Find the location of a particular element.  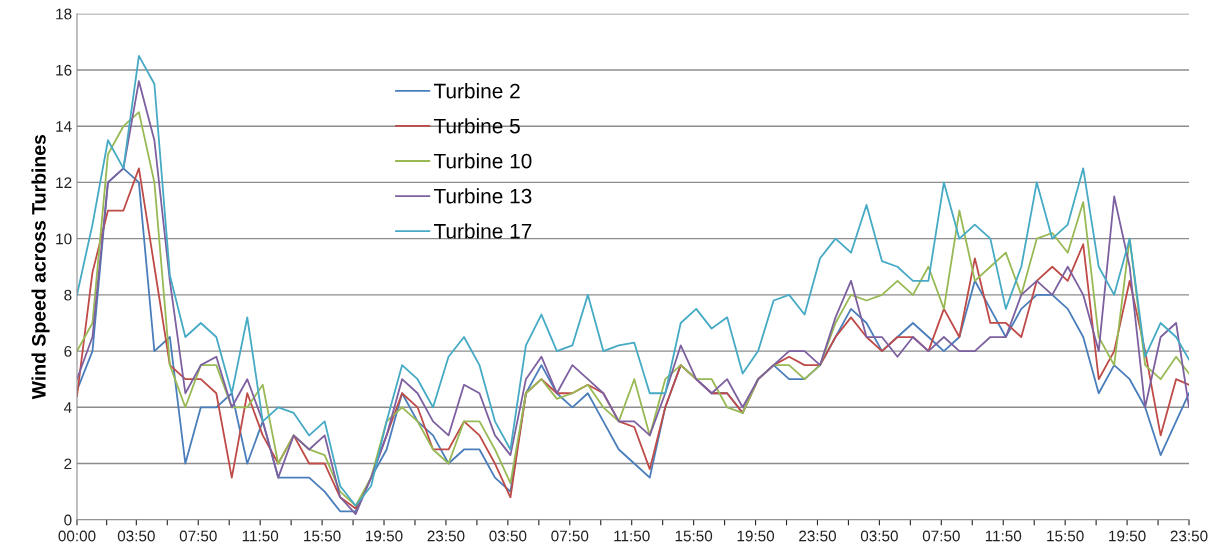

y-axis-title: Wind Speed across Turbines is located at coordinates (40, 267).